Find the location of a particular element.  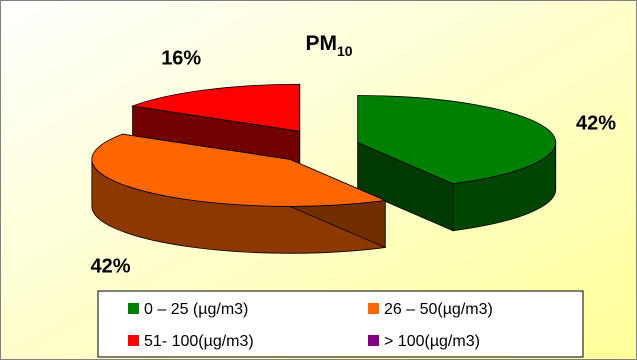

legend-label-3: > 100(µg/m3) is located at coordinates (432, 341).